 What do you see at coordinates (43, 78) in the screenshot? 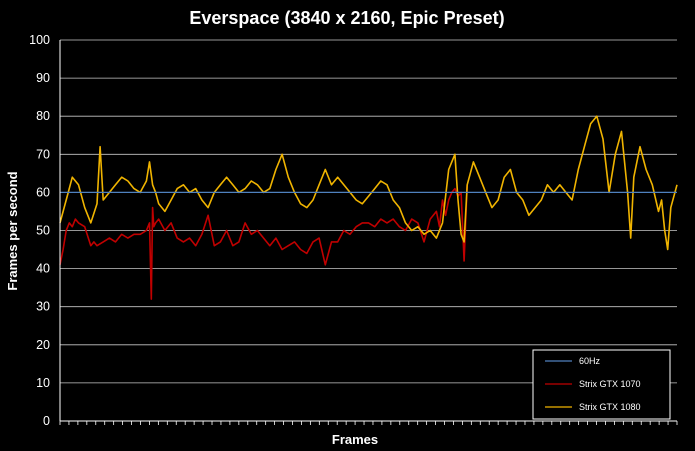
I see `y-tick-label-90: 90` at bounding box center [43, 78].